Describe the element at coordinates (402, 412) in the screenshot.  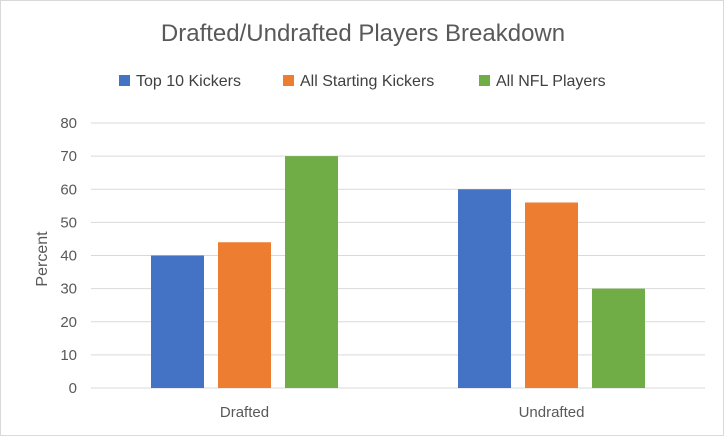
I see `x-axis-ticks: Drafted Undrafted` at that location.